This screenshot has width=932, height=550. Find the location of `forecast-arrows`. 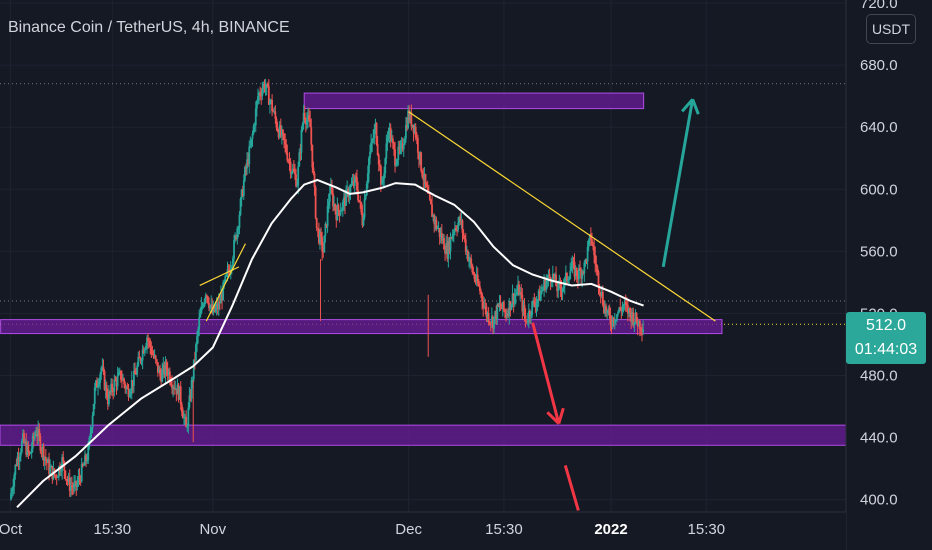

forecast-arrows is located at coordinates (615, 304).